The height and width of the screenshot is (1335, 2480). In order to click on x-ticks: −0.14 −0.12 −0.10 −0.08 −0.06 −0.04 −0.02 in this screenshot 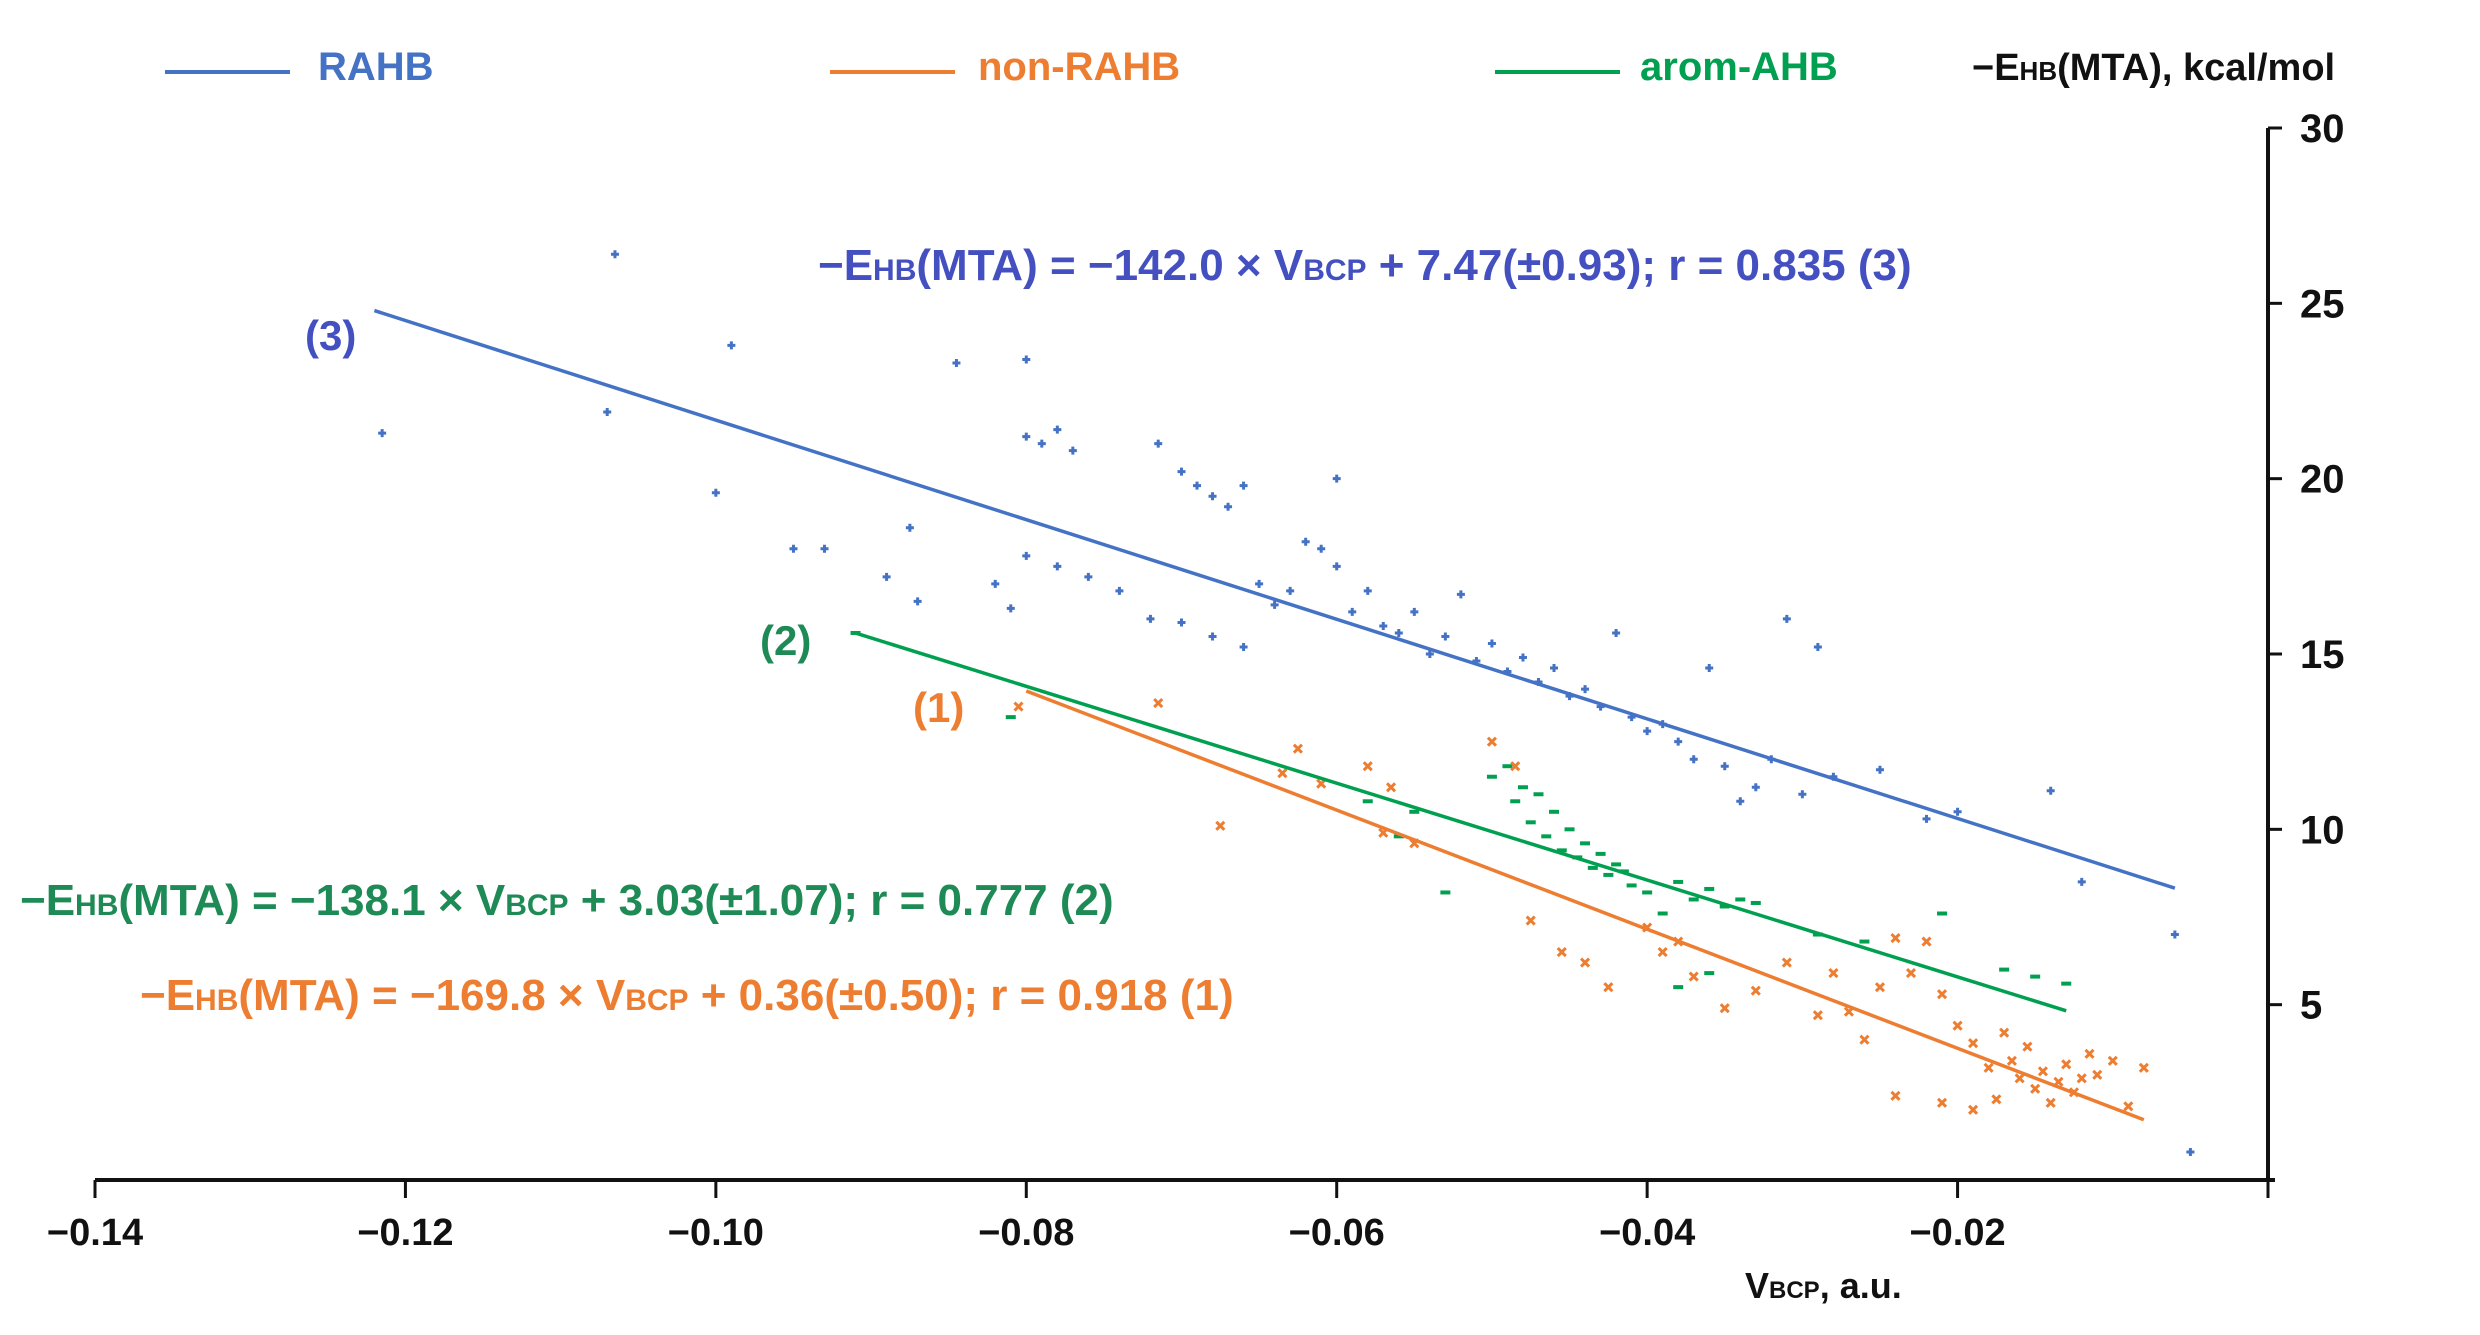, I will do `click(1158, 1217)`.